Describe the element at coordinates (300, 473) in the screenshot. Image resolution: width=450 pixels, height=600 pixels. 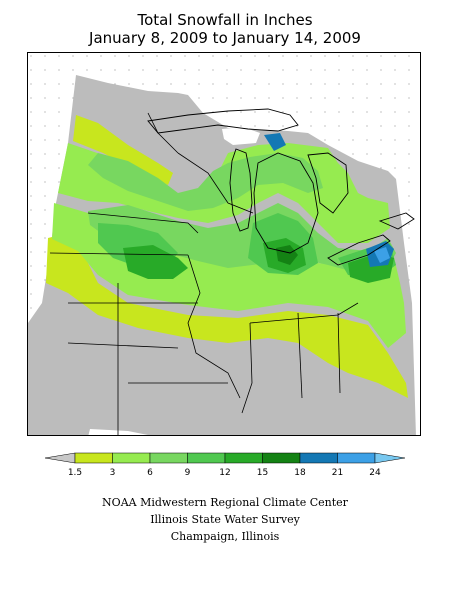
I see `legend-tick-label: 18` at that location.